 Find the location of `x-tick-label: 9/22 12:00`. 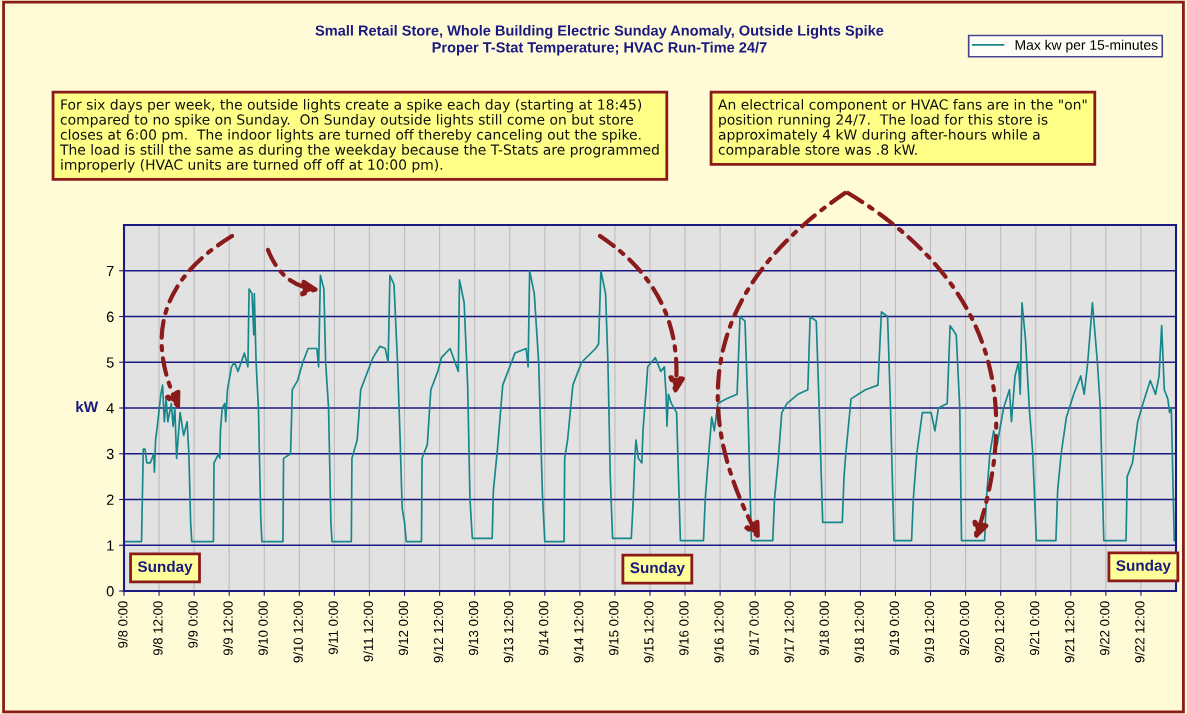

x-tick-label: 9/22 12:00 is located at coordinates (1139, 632).